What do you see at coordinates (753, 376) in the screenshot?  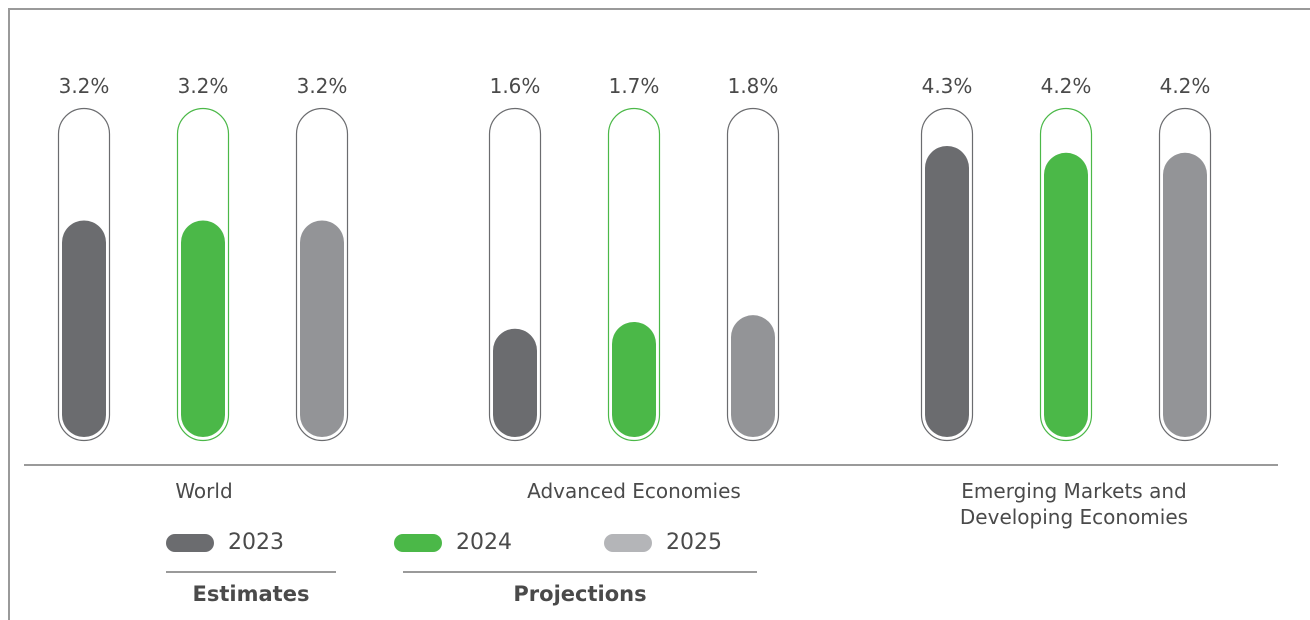 I see `bar-advanced-economies-2025` at bounding box center [753, 376].